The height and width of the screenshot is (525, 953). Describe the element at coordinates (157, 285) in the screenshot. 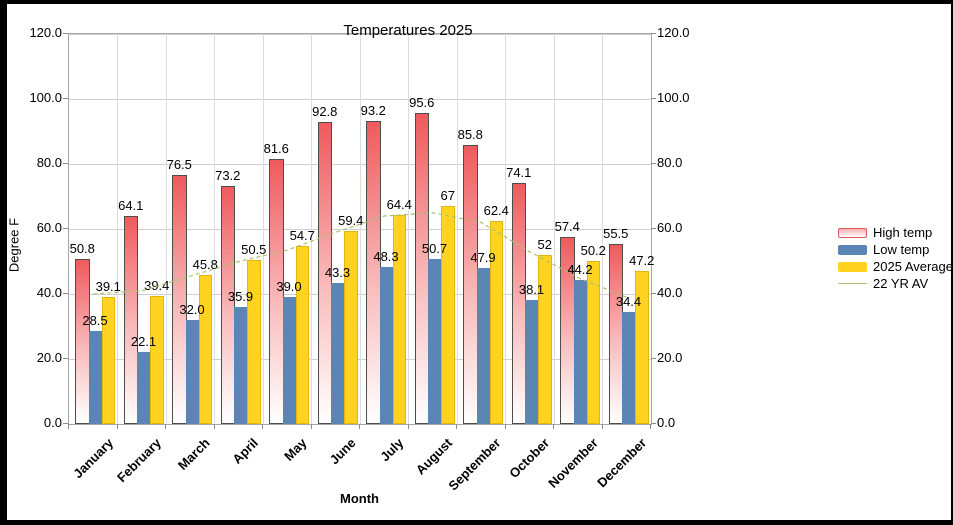

I see `data-label: 39.4` at that location.